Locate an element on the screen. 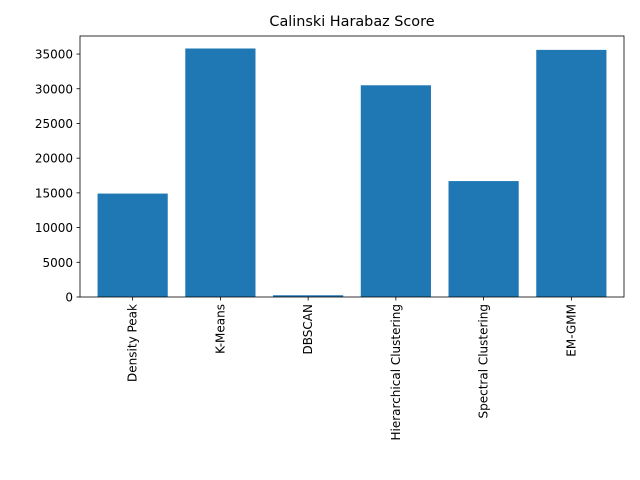 The image size is (640, 480). y-tick-label: 10000 is located at coordinates (54, 228).